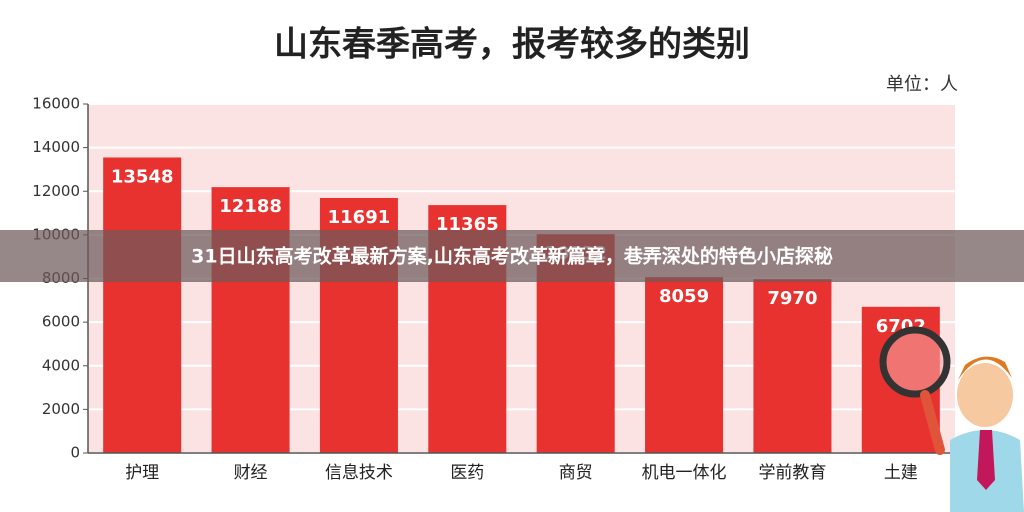 The width and height of the screenshot is (1024, 512). I want to click on x-tick-label: 护理, so click(142, 473).